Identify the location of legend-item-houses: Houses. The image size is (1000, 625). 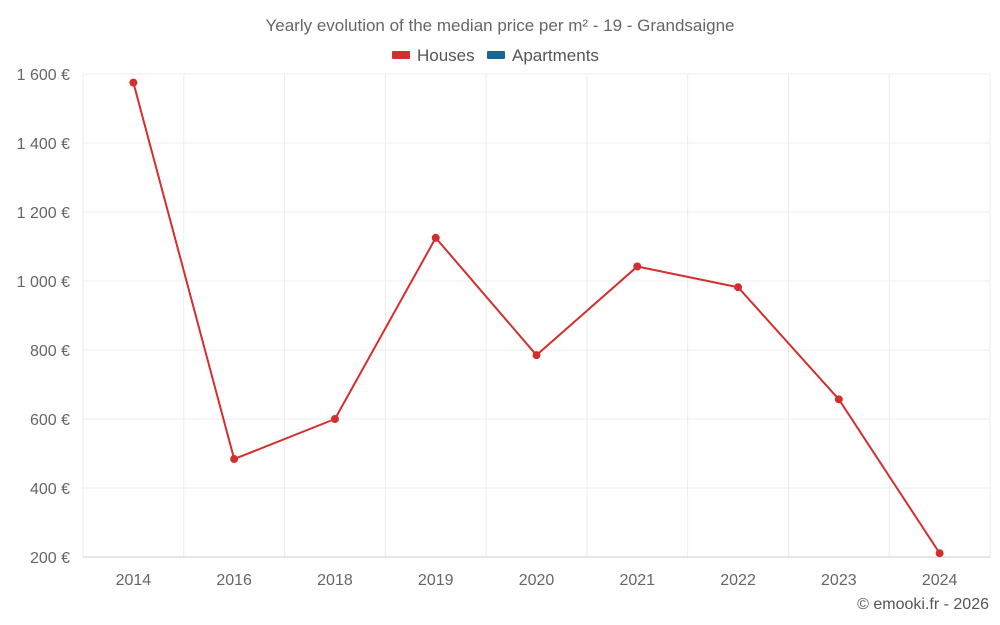
(433, 55).